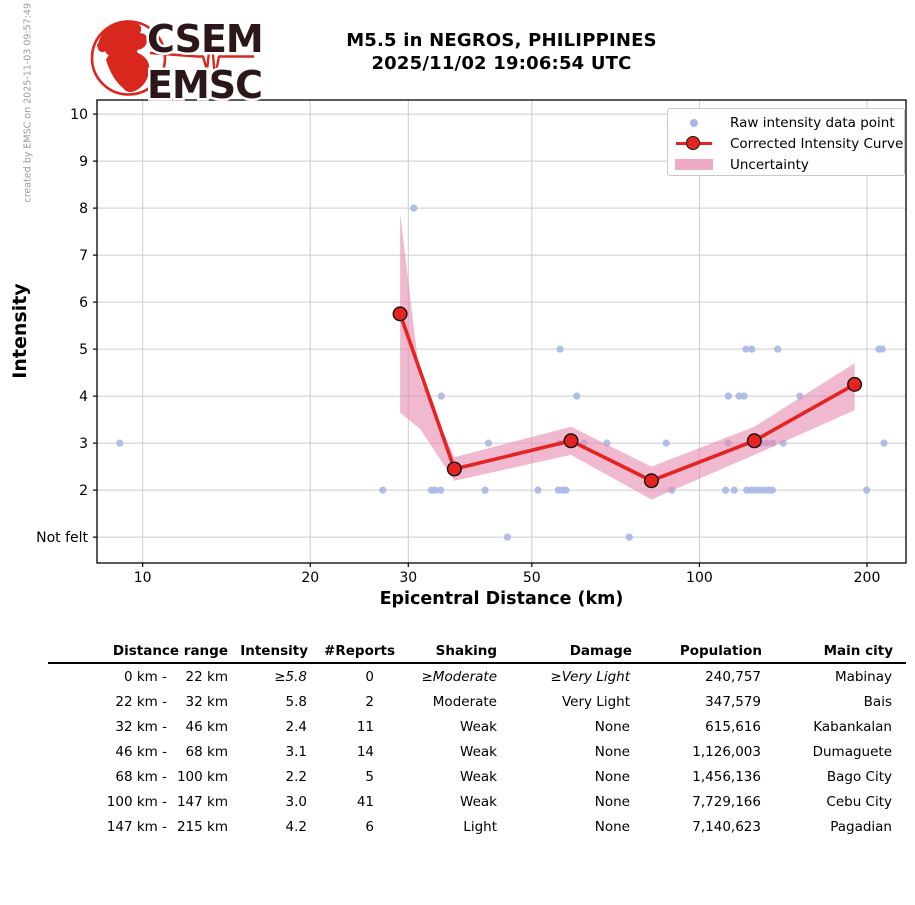 The height and width of the screenshot is (905, 915). Describe the element at coordinates (141, 702) in the screenshot. I see `table-cell: 22 km -` at that location.